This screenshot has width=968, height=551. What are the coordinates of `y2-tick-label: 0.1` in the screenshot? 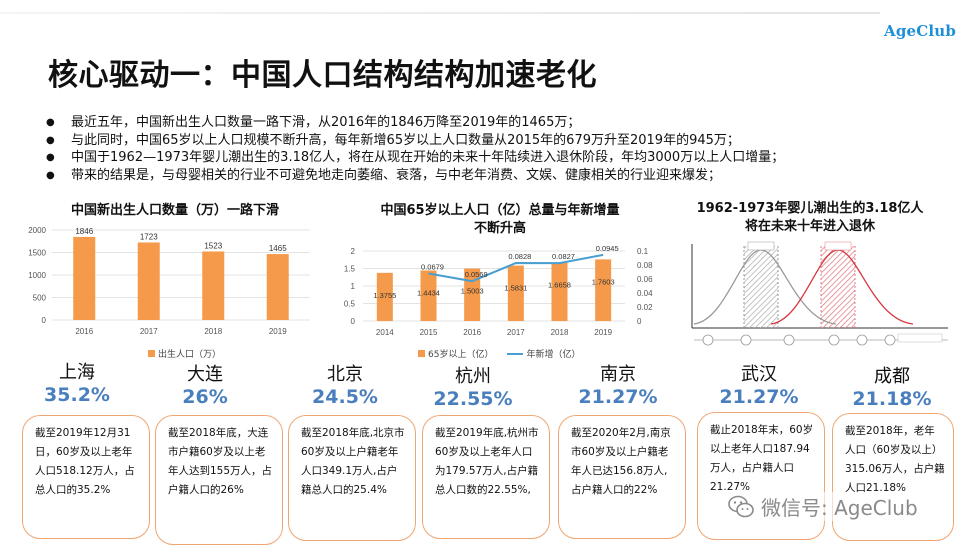 It's located at (643, 251).